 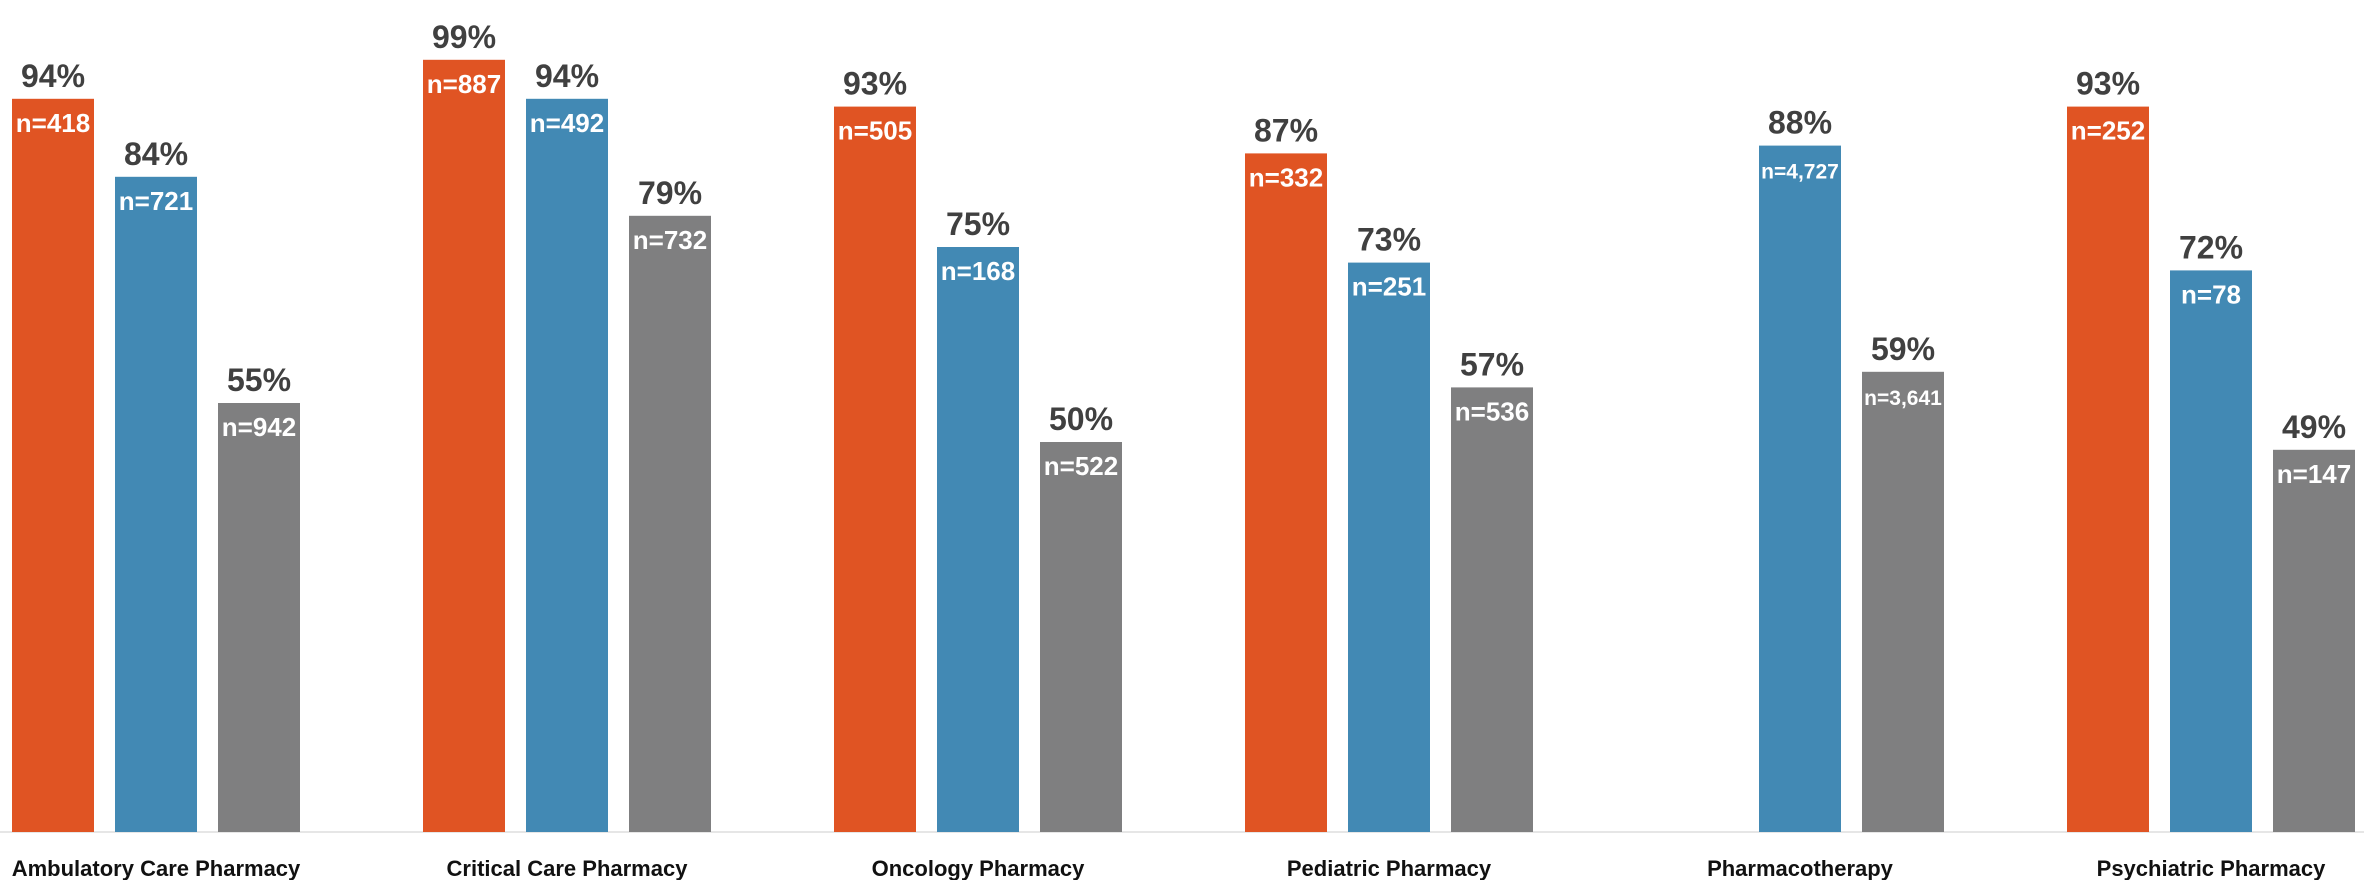 What do you see at coordinates (1286, 130) in the screenshot?
I see `value-label-pediatric-pharmacy-series-1: 87%` at bounding box center [1286, 130].